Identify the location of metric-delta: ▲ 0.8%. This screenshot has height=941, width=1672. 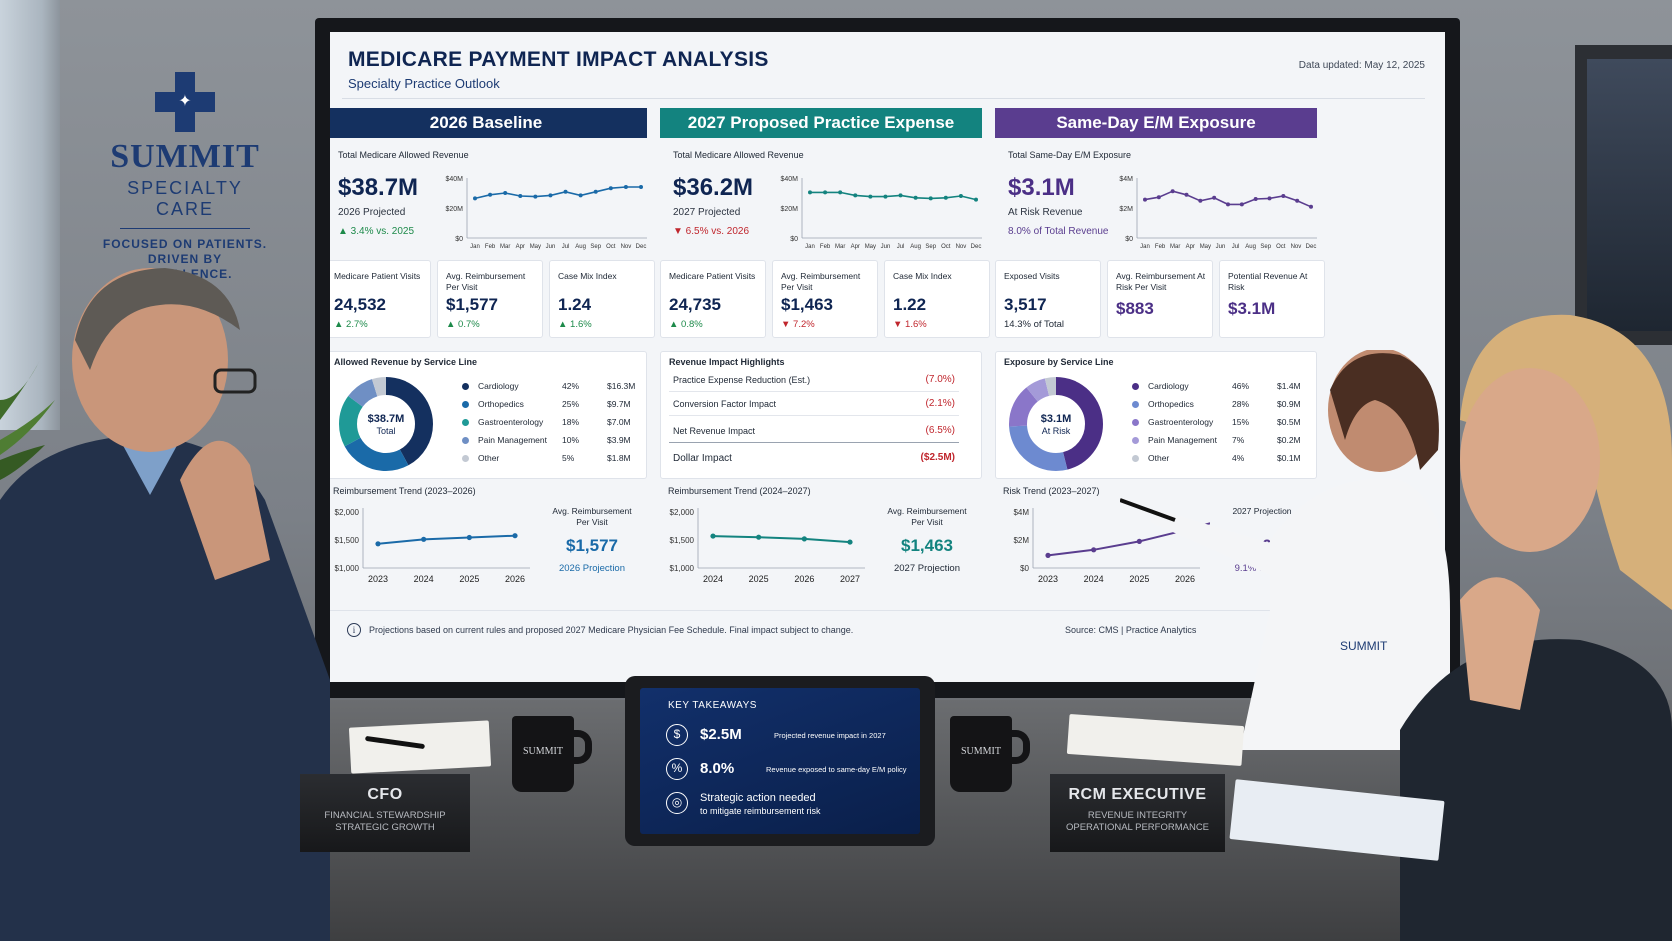
(686, 324).